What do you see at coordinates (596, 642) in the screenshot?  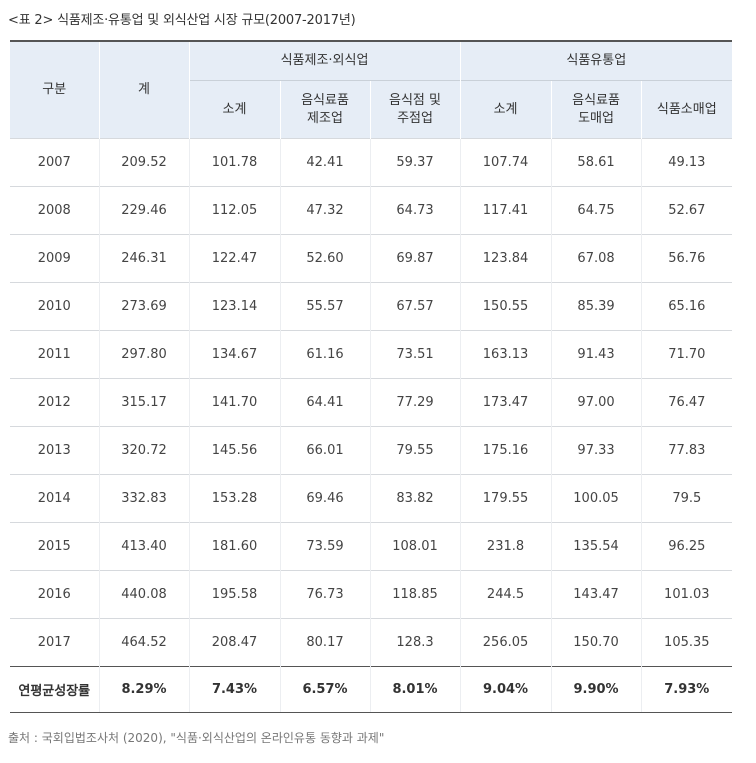 I see `value-cell: 150.70` at bounding box center [596, 642].